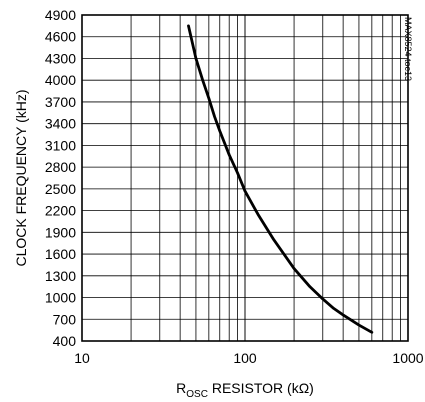 Image resolution: width=425 pixels, height=402 pixels. Describe the element at coordinates (60, 232) in the screenshot. I see `y-tick-label: 1900` at that location.